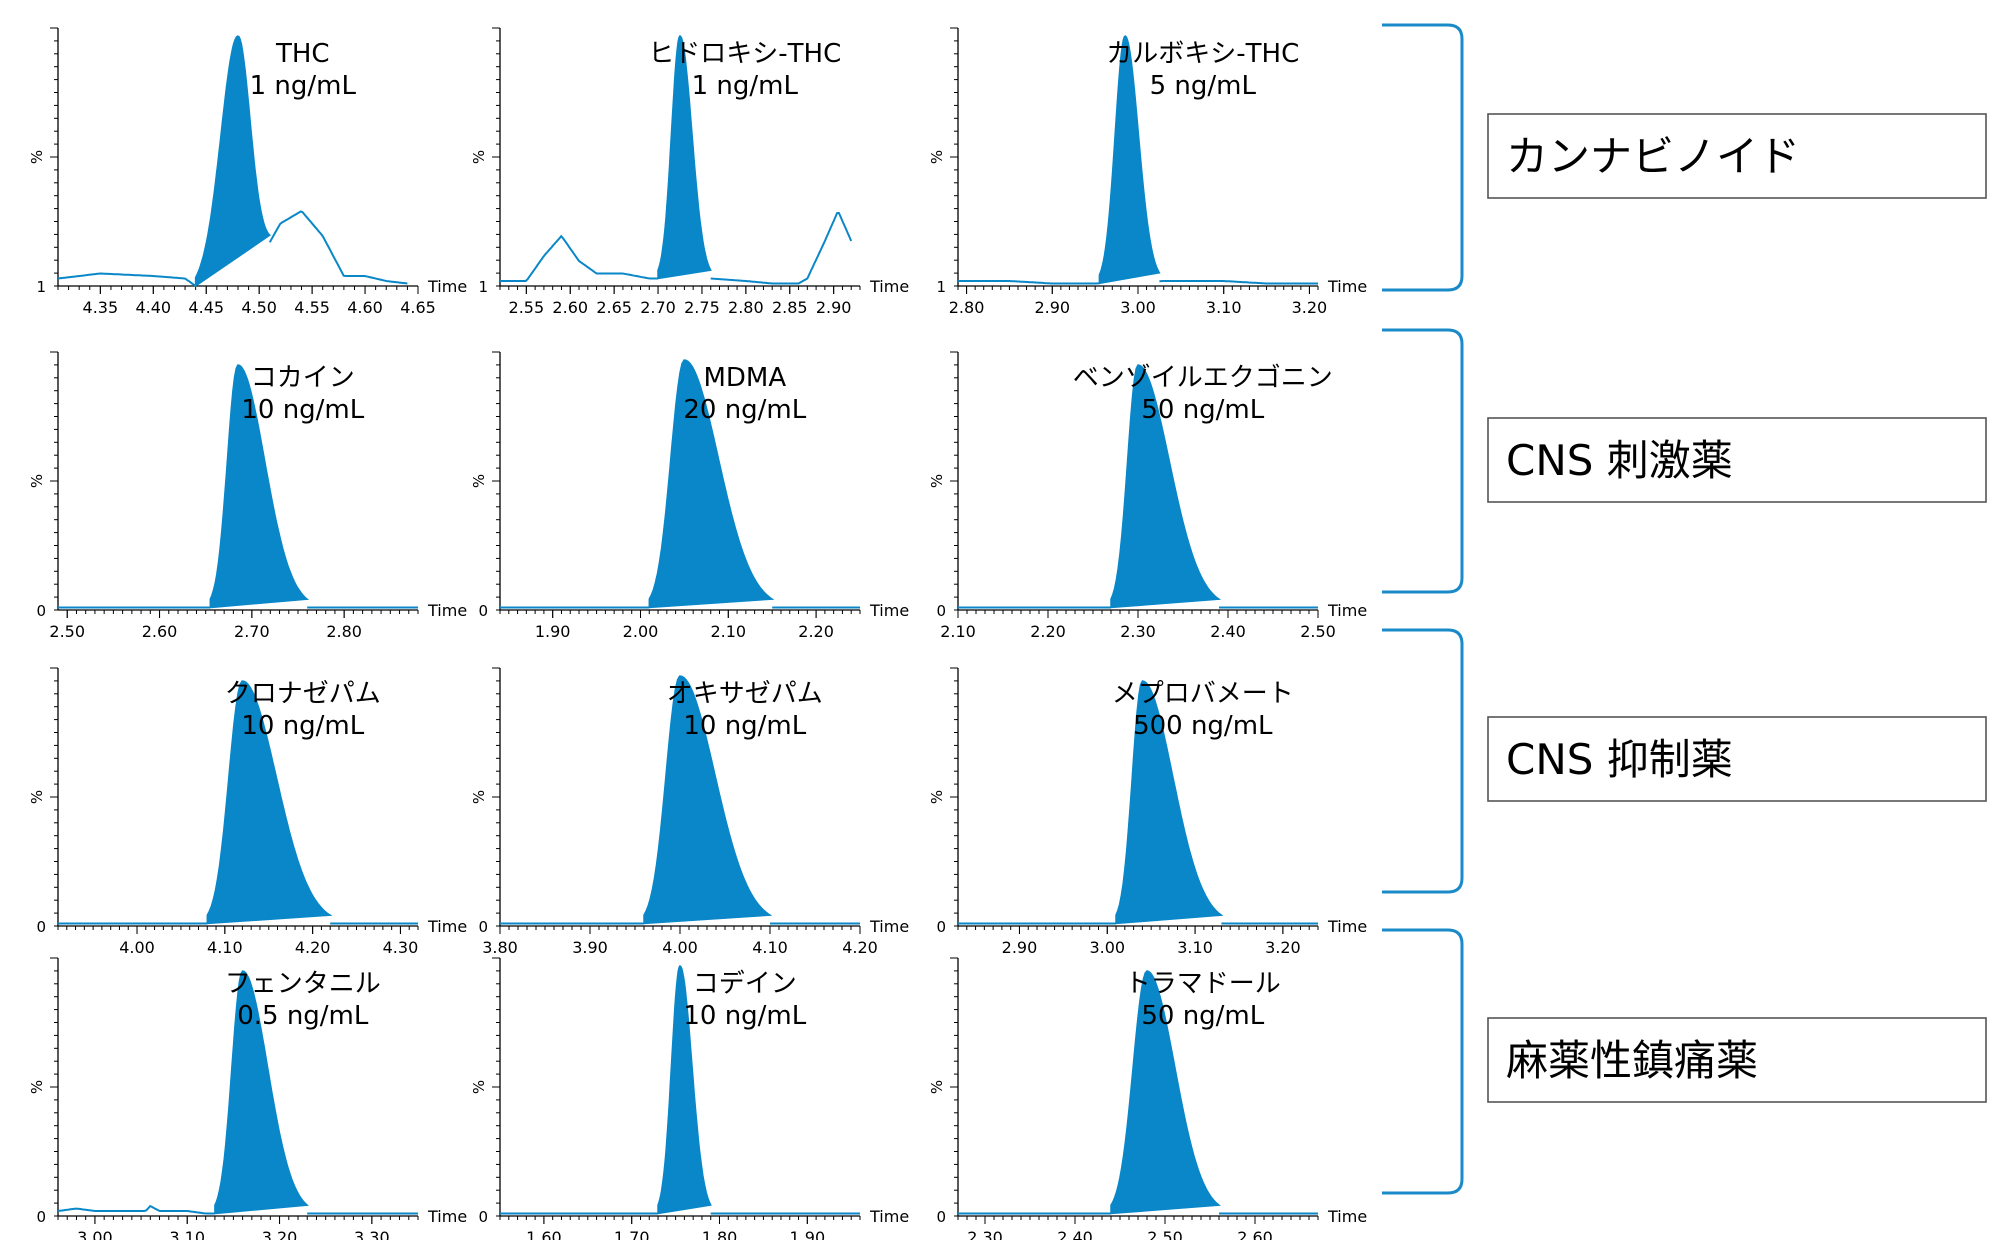 The height and width of the screenshot is (1240, 2000). I want to click on x-tick-label: 2.75, so click(702, 307).